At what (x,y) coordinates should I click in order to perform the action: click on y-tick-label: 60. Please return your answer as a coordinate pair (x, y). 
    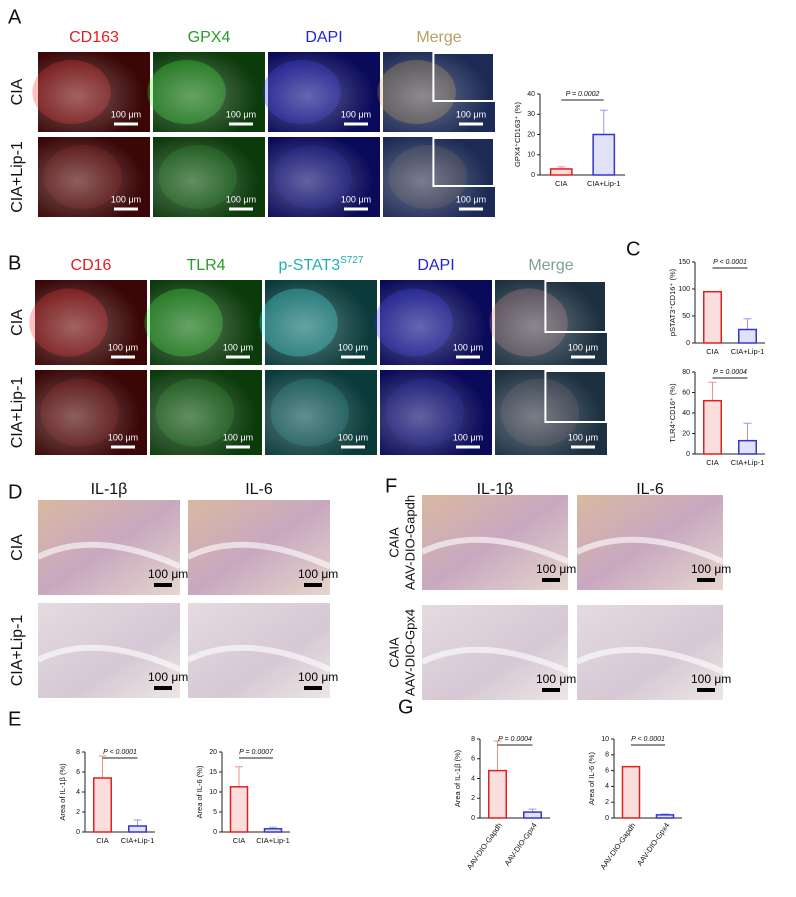
    Looking at the image, I should click on (686, 392).